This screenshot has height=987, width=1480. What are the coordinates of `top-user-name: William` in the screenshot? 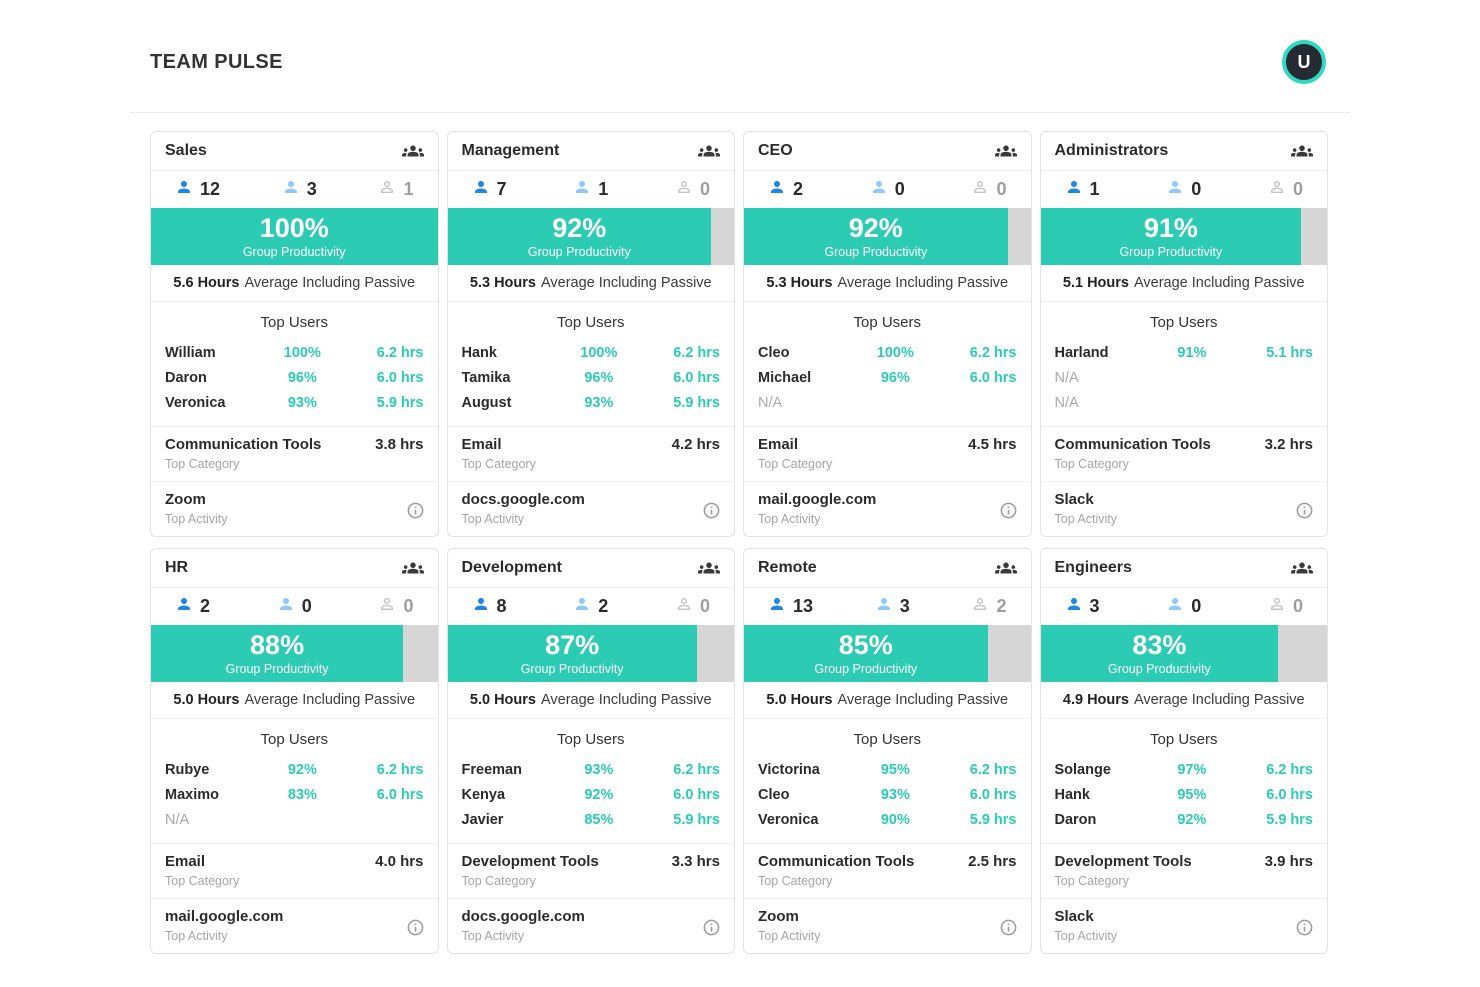 It's located at (190, 352).